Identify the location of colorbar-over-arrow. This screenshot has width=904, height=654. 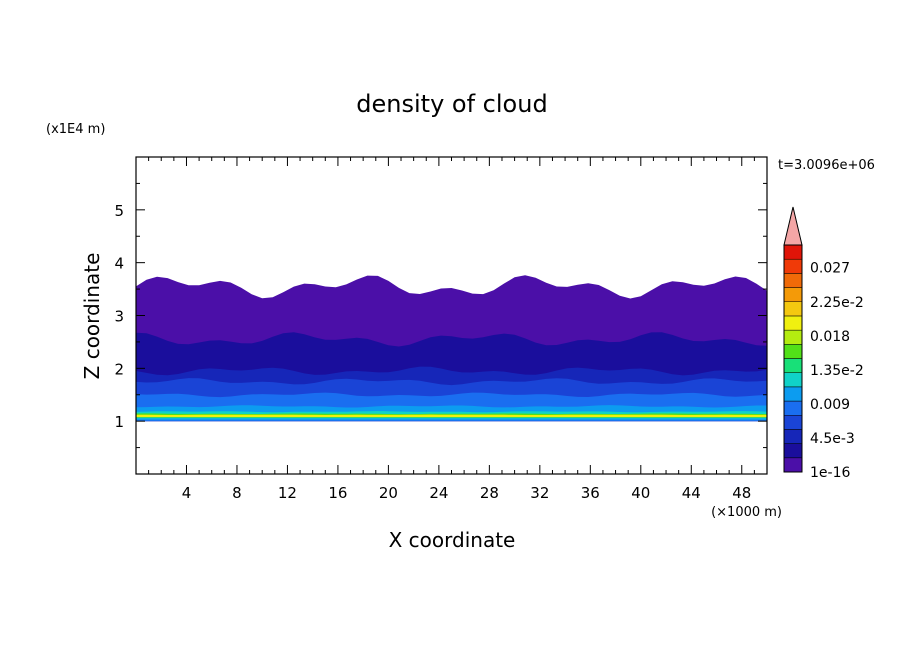
(793, 226).